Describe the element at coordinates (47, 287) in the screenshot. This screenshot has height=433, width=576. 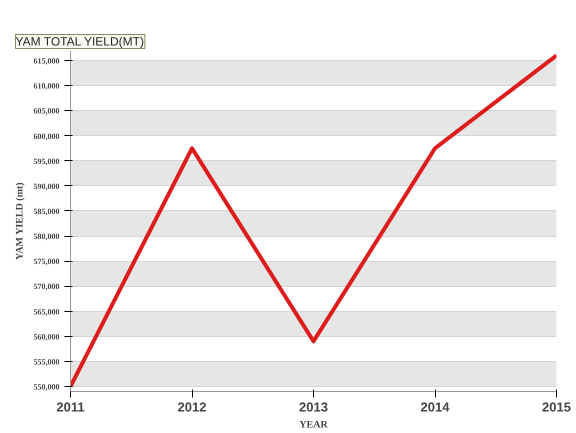
I see `y-tick-label: 570,000` at that location.